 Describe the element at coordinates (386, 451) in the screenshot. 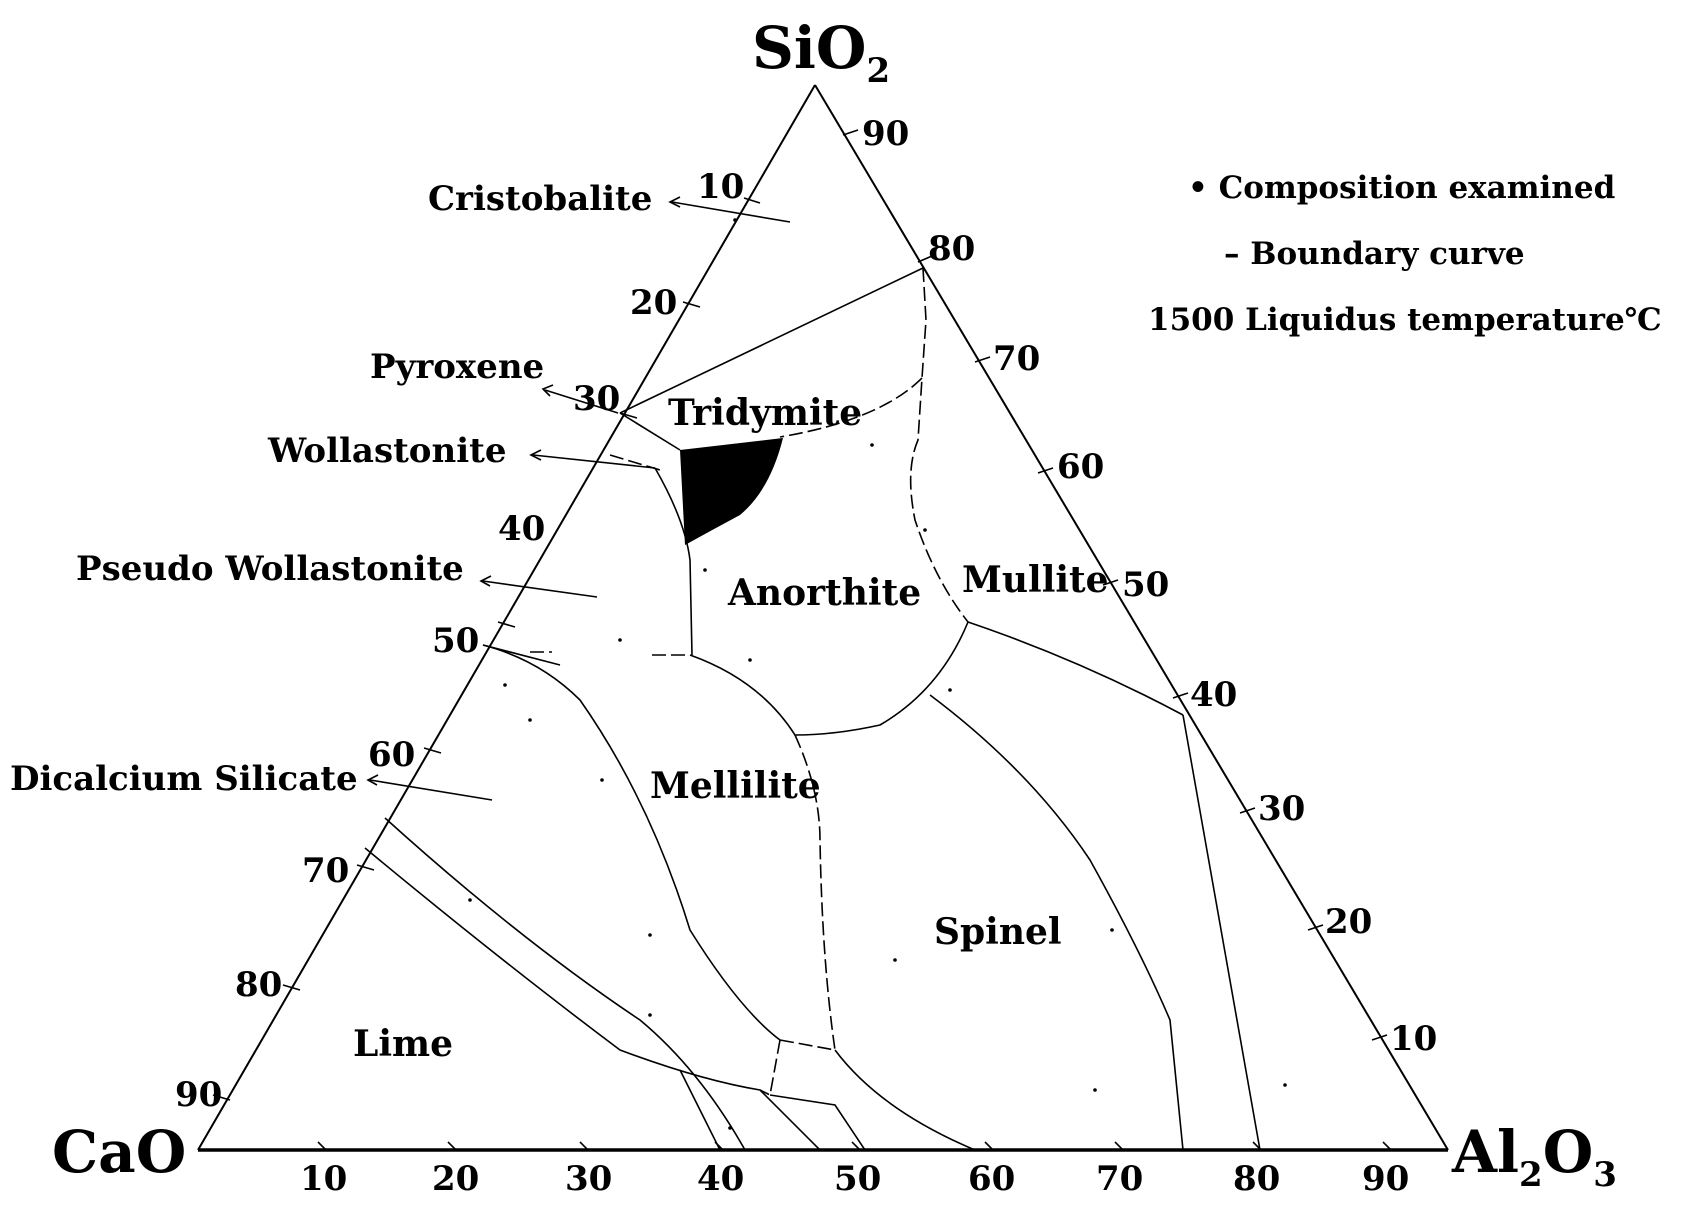

I see `phase-label-wollastonite: Wollastonite` at that location.